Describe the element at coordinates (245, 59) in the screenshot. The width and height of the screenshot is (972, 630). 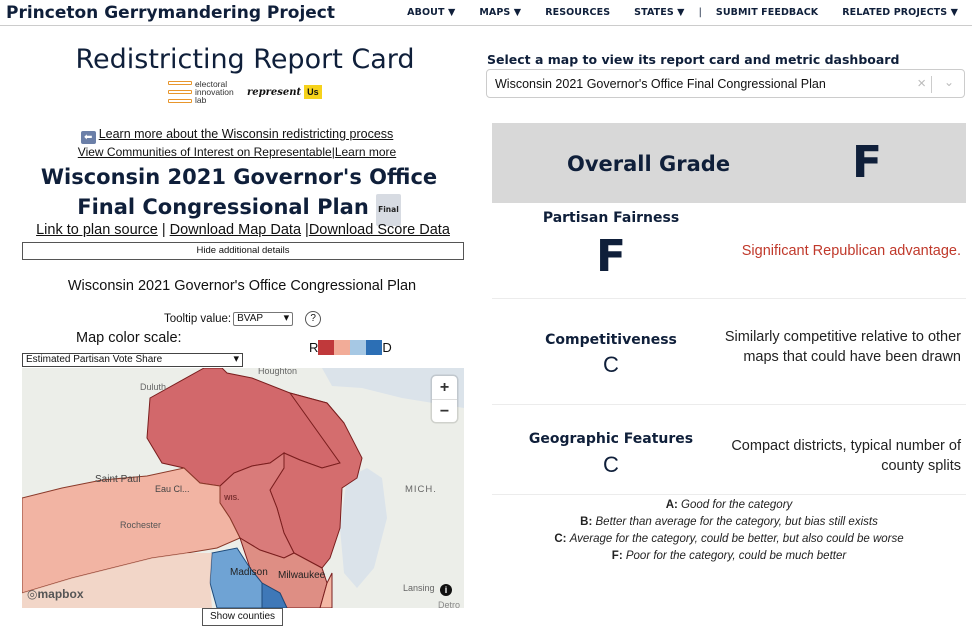
I see `page-title: Redistricting Report Card` at that location.